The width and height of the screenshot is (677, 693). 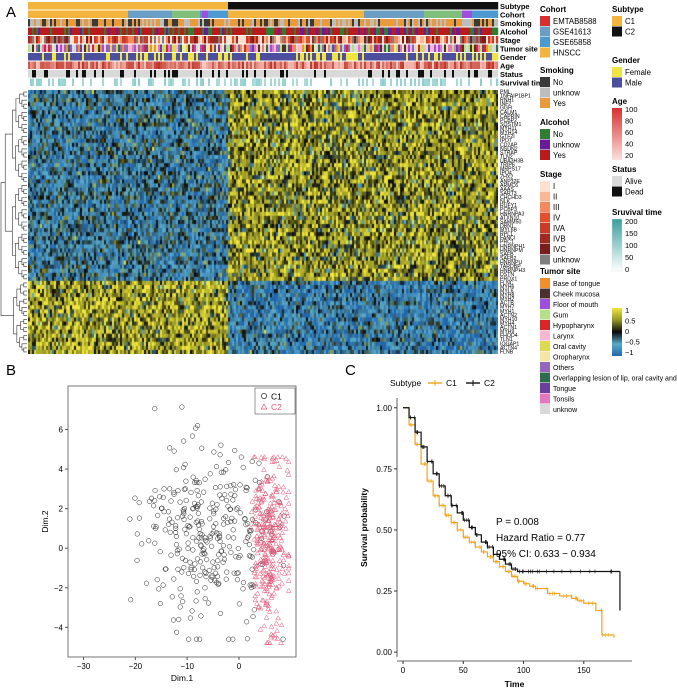 I want to click on gene-label: FLNC, so click(x=507, y=283).